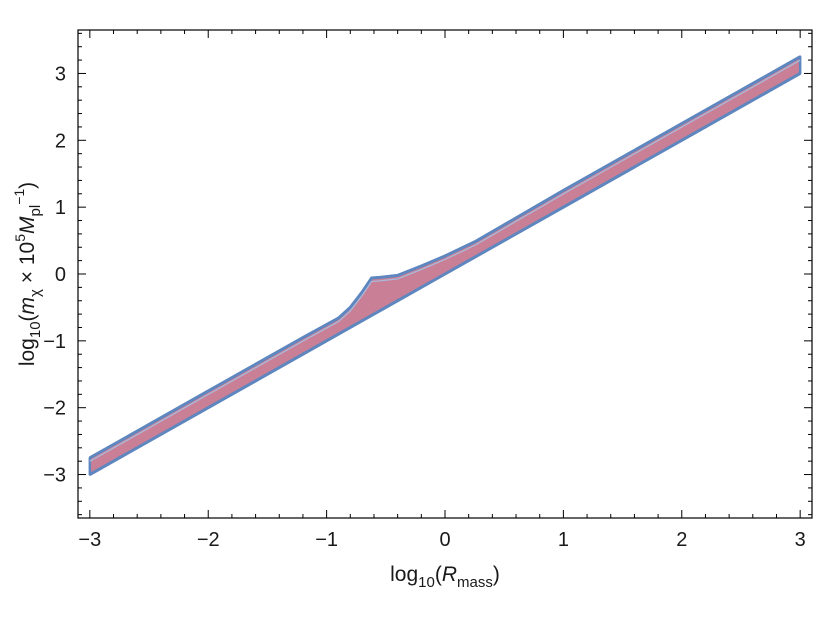 The width and height of the screenshot is (822, 617). What do you see at coordinates (54, 342) in the screenshot?
I see `y-tick-label: −1` at bounding box center [54, 342].